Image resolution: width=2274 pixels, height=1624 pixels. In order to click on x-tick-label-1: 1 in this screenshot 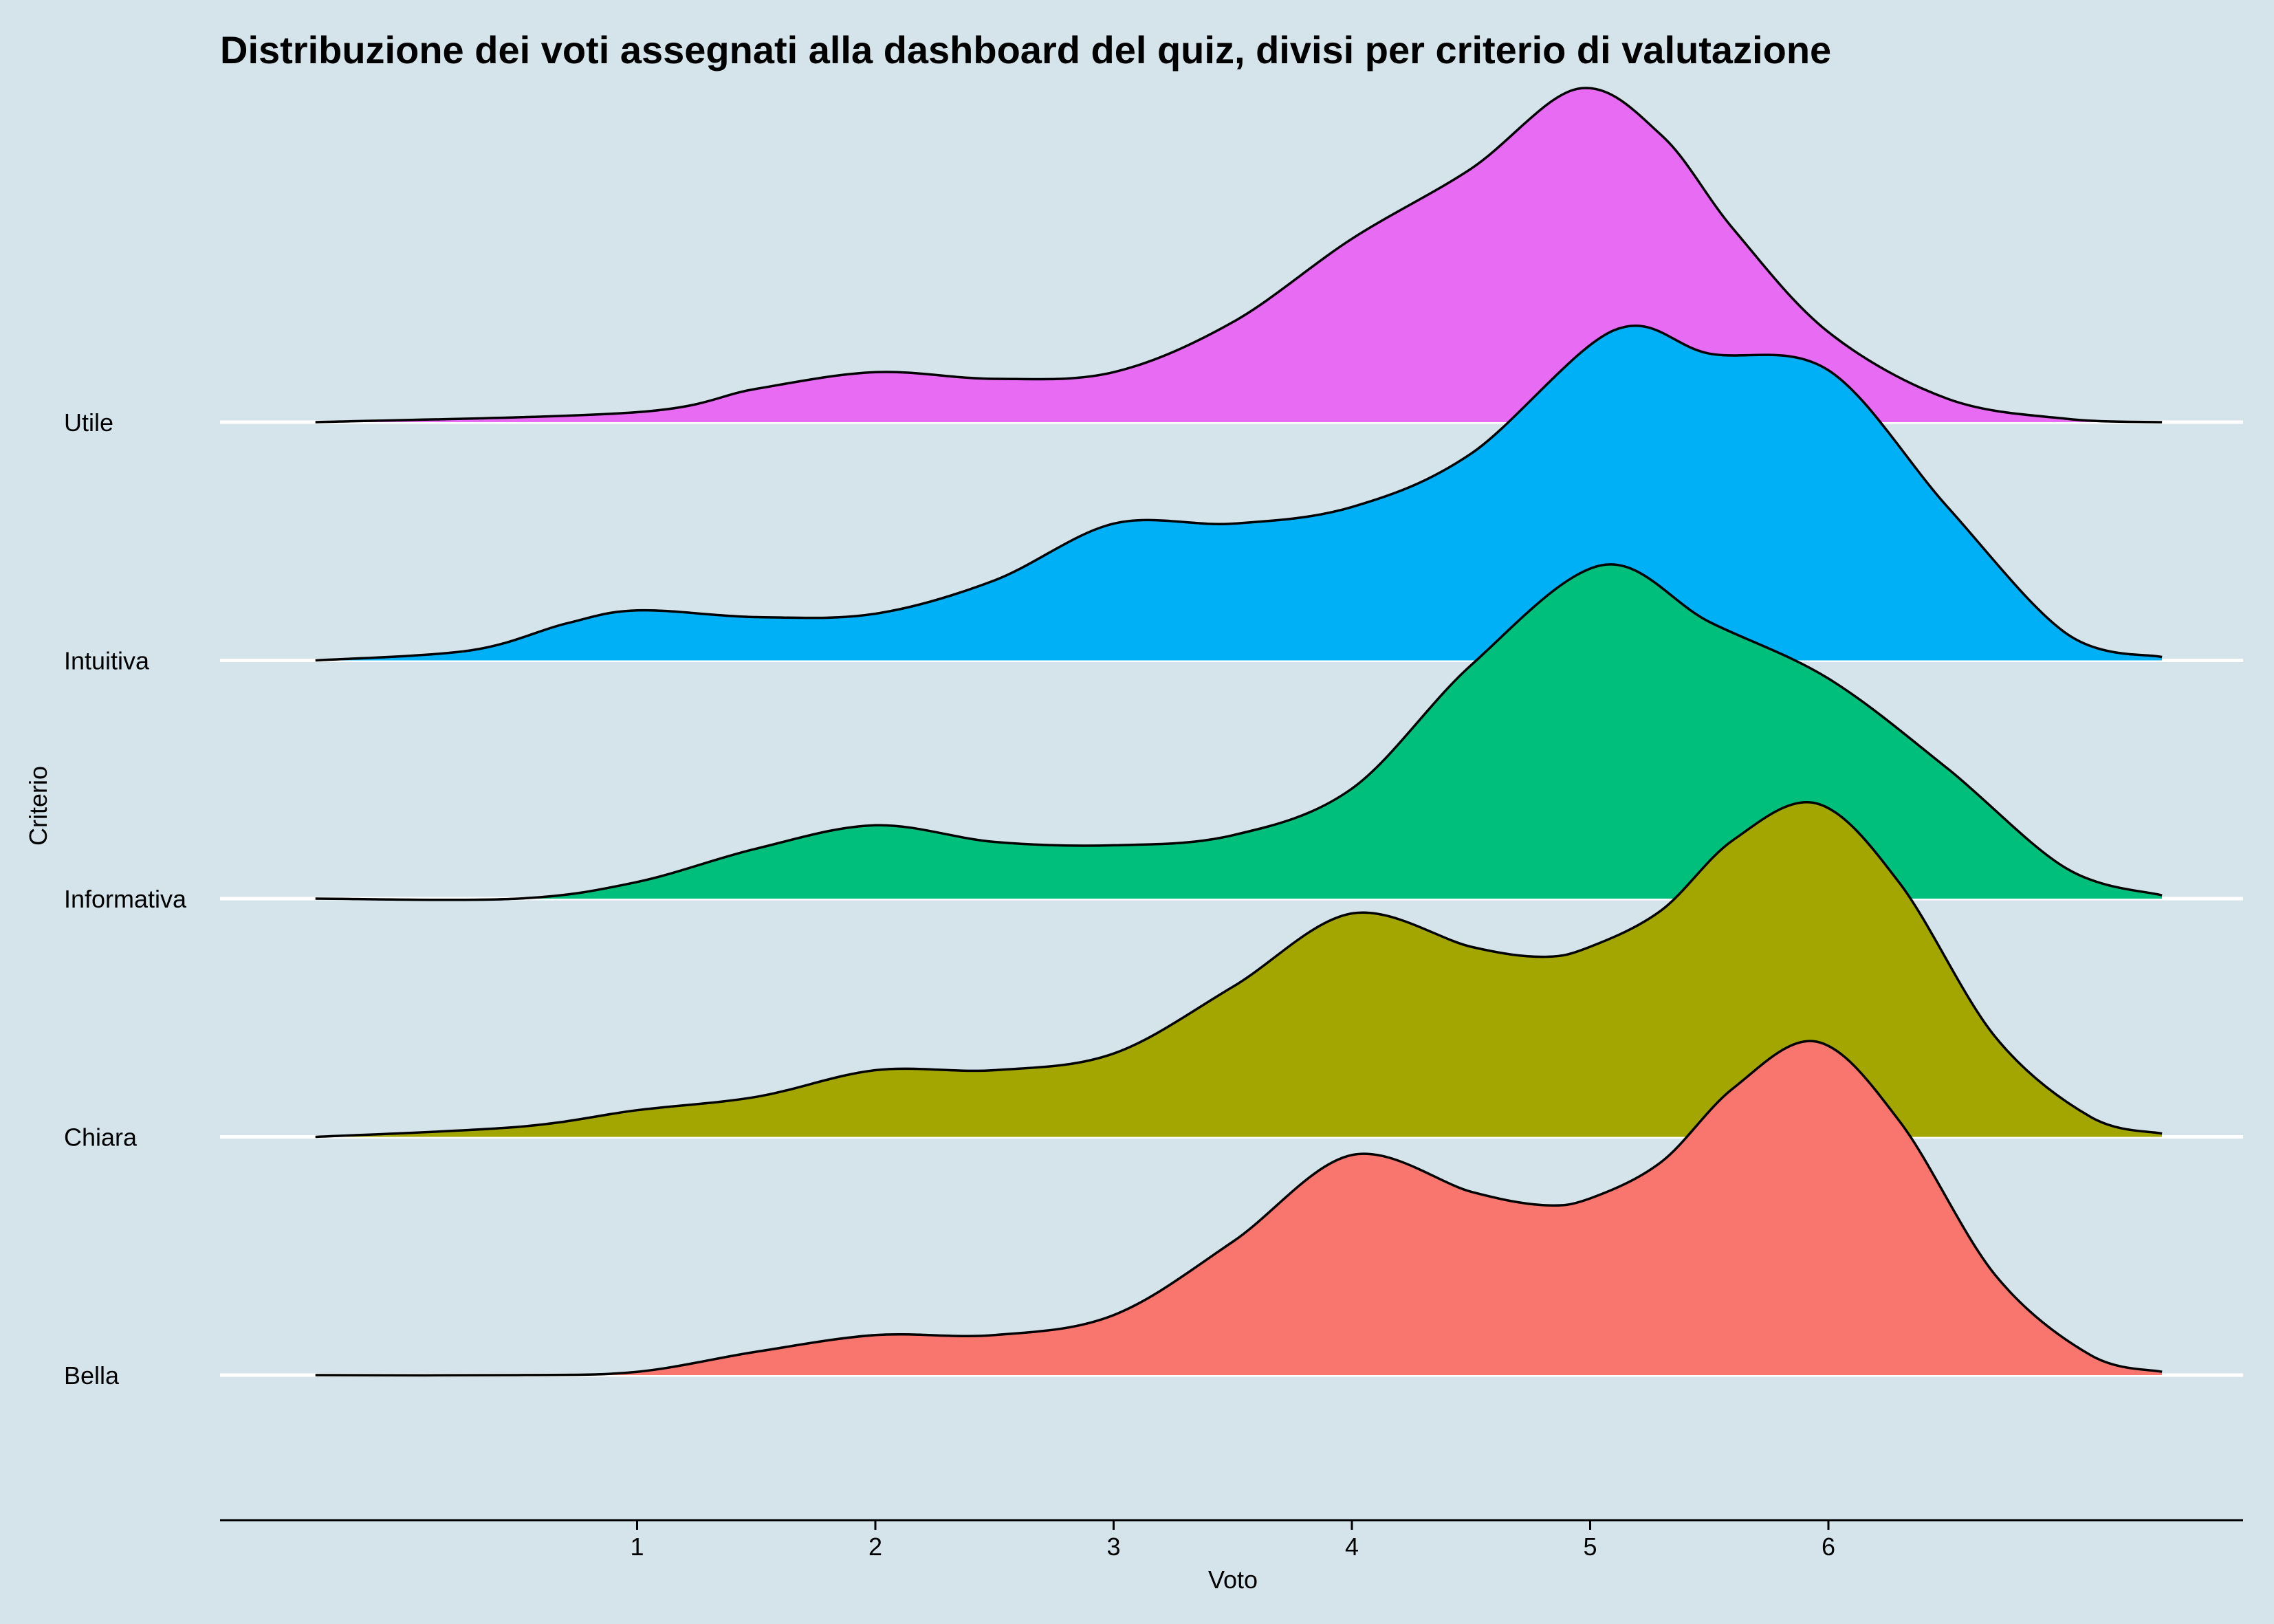, I will do `click(637, 1547)`.